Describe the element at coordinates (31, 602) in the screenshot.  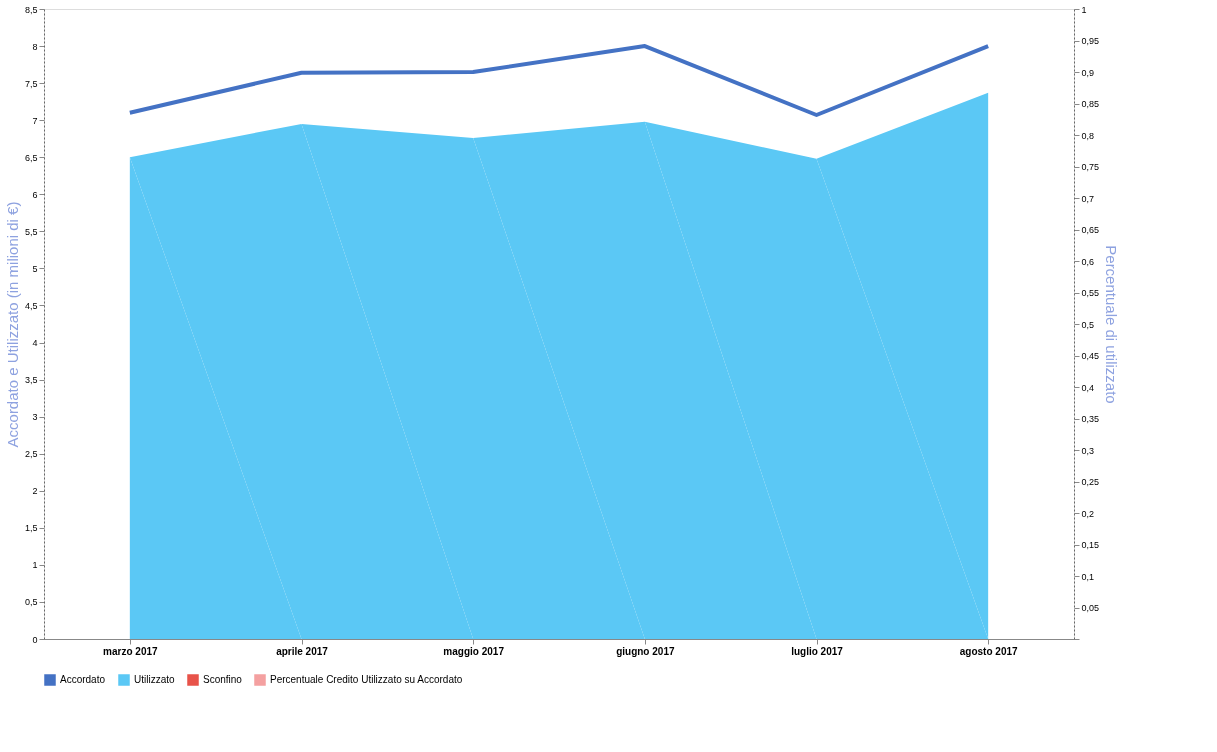
I see `y-tick-label: 0,5` at that location.